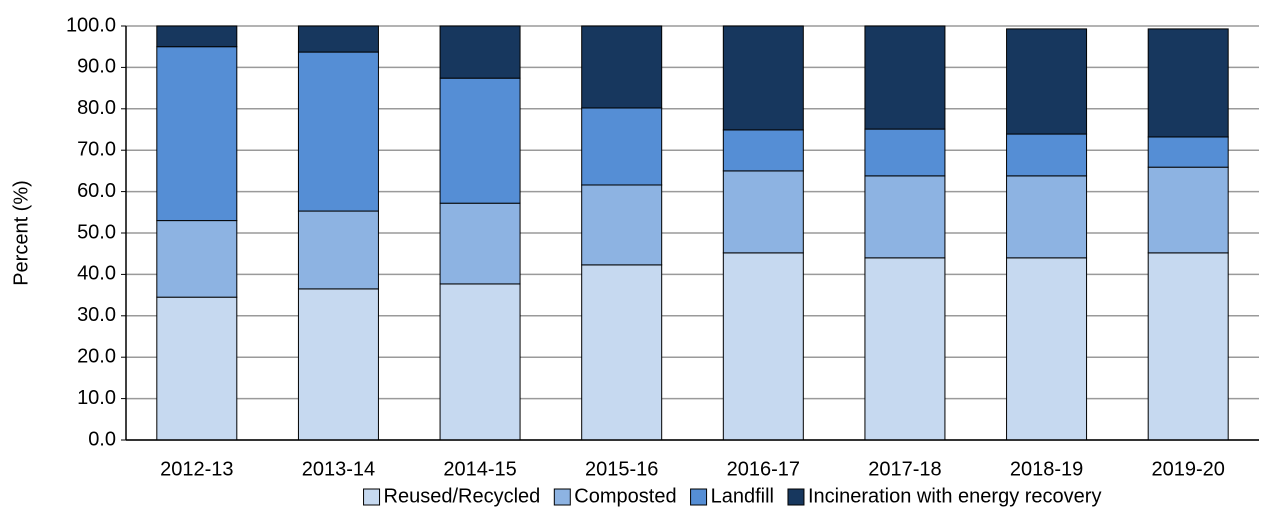  I want to click on y-tick-label: 80.0, so click(96, 108).